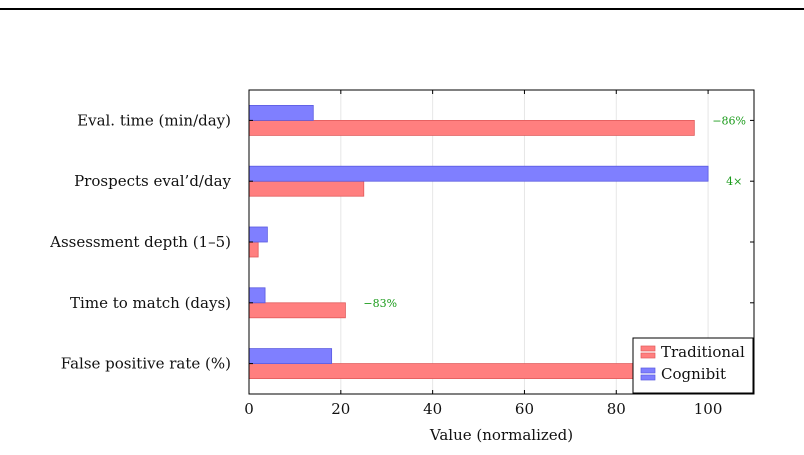 This screenshot has height=455, width=804. What do you see at coordinates (432, 409) in the screenshot?
I see `x-tick-label: 40` at bounding box center [432, 409].